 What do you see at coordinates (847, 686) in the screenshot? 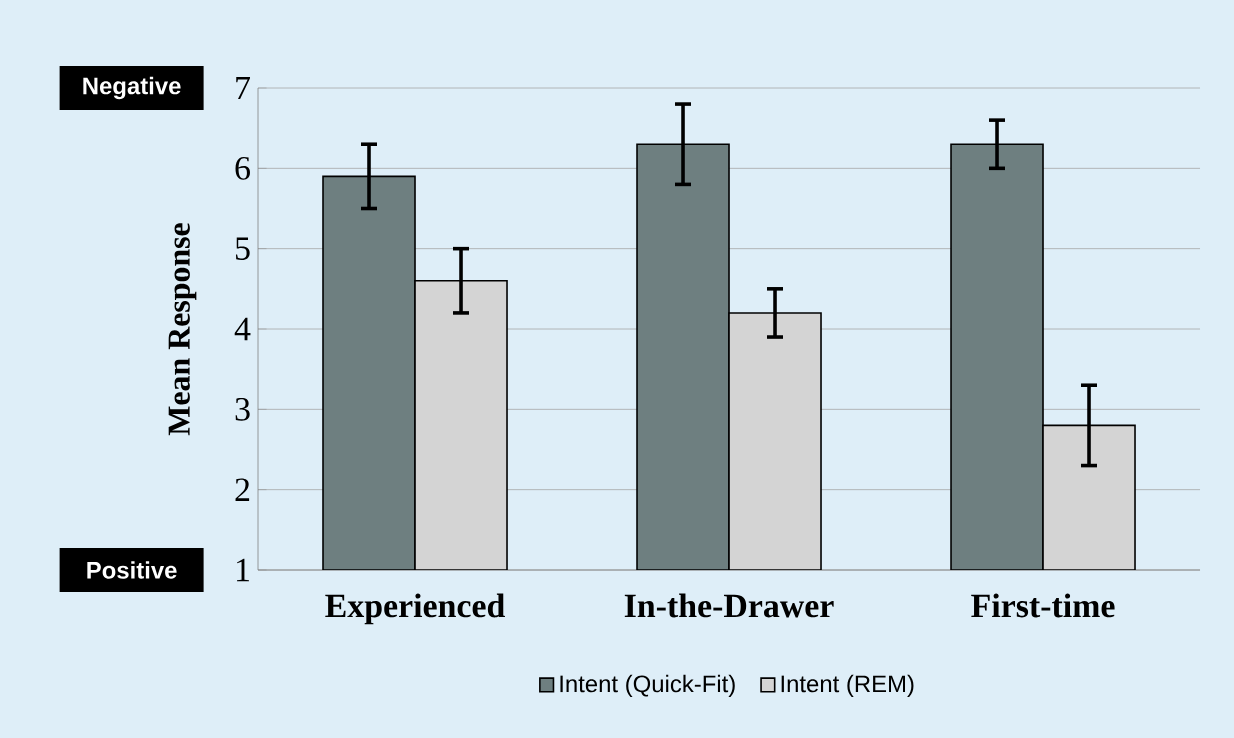
I see `legend-label: Intent (REM)` at bounding box center [847, 686].